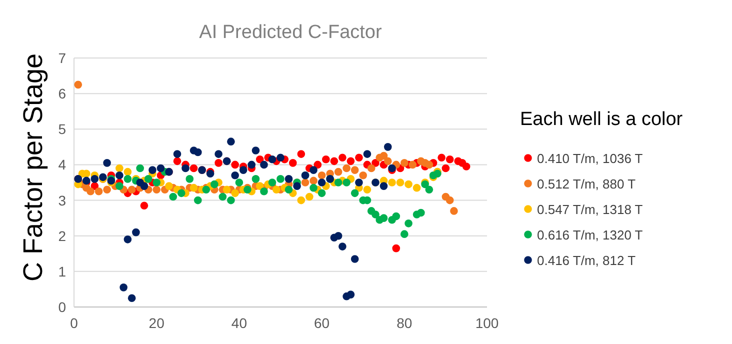 This screenshot has width=732, height=344. I want to click on x-tick-label: 20, so click(156, 323).